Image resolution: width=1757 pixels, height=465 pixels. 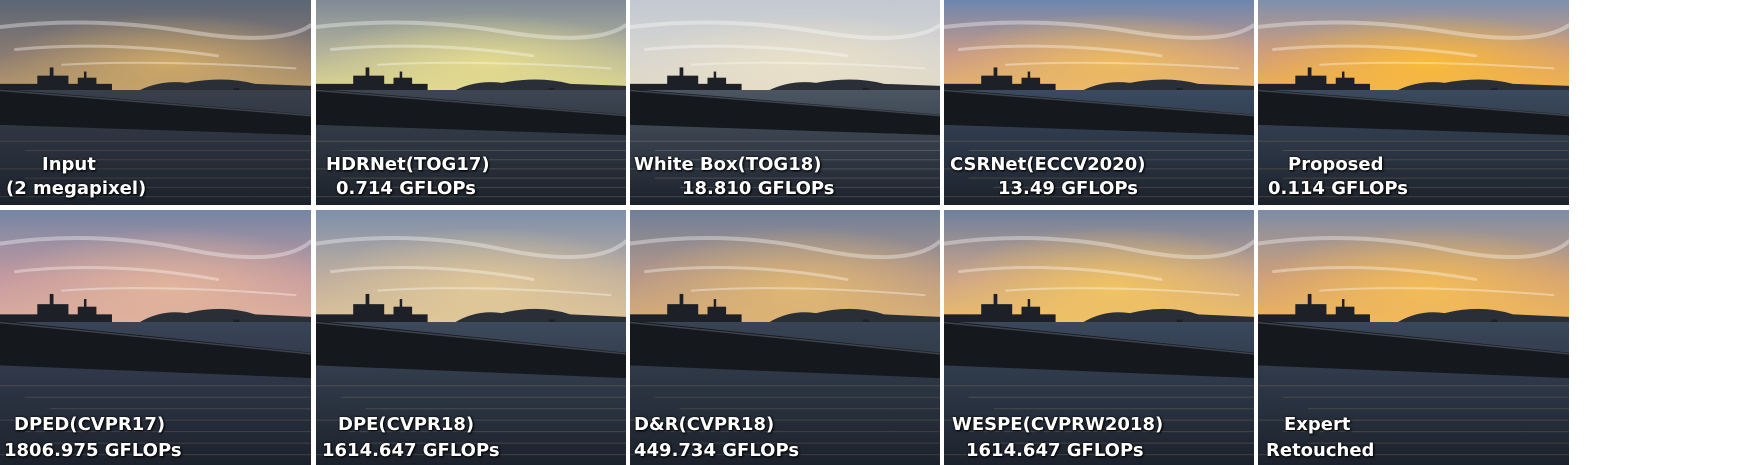 What do you see at coordinates (717, 450) in the screenshot?
I see `method-detail: 449.734 GFLOPs` at bounding box center [717, 450].